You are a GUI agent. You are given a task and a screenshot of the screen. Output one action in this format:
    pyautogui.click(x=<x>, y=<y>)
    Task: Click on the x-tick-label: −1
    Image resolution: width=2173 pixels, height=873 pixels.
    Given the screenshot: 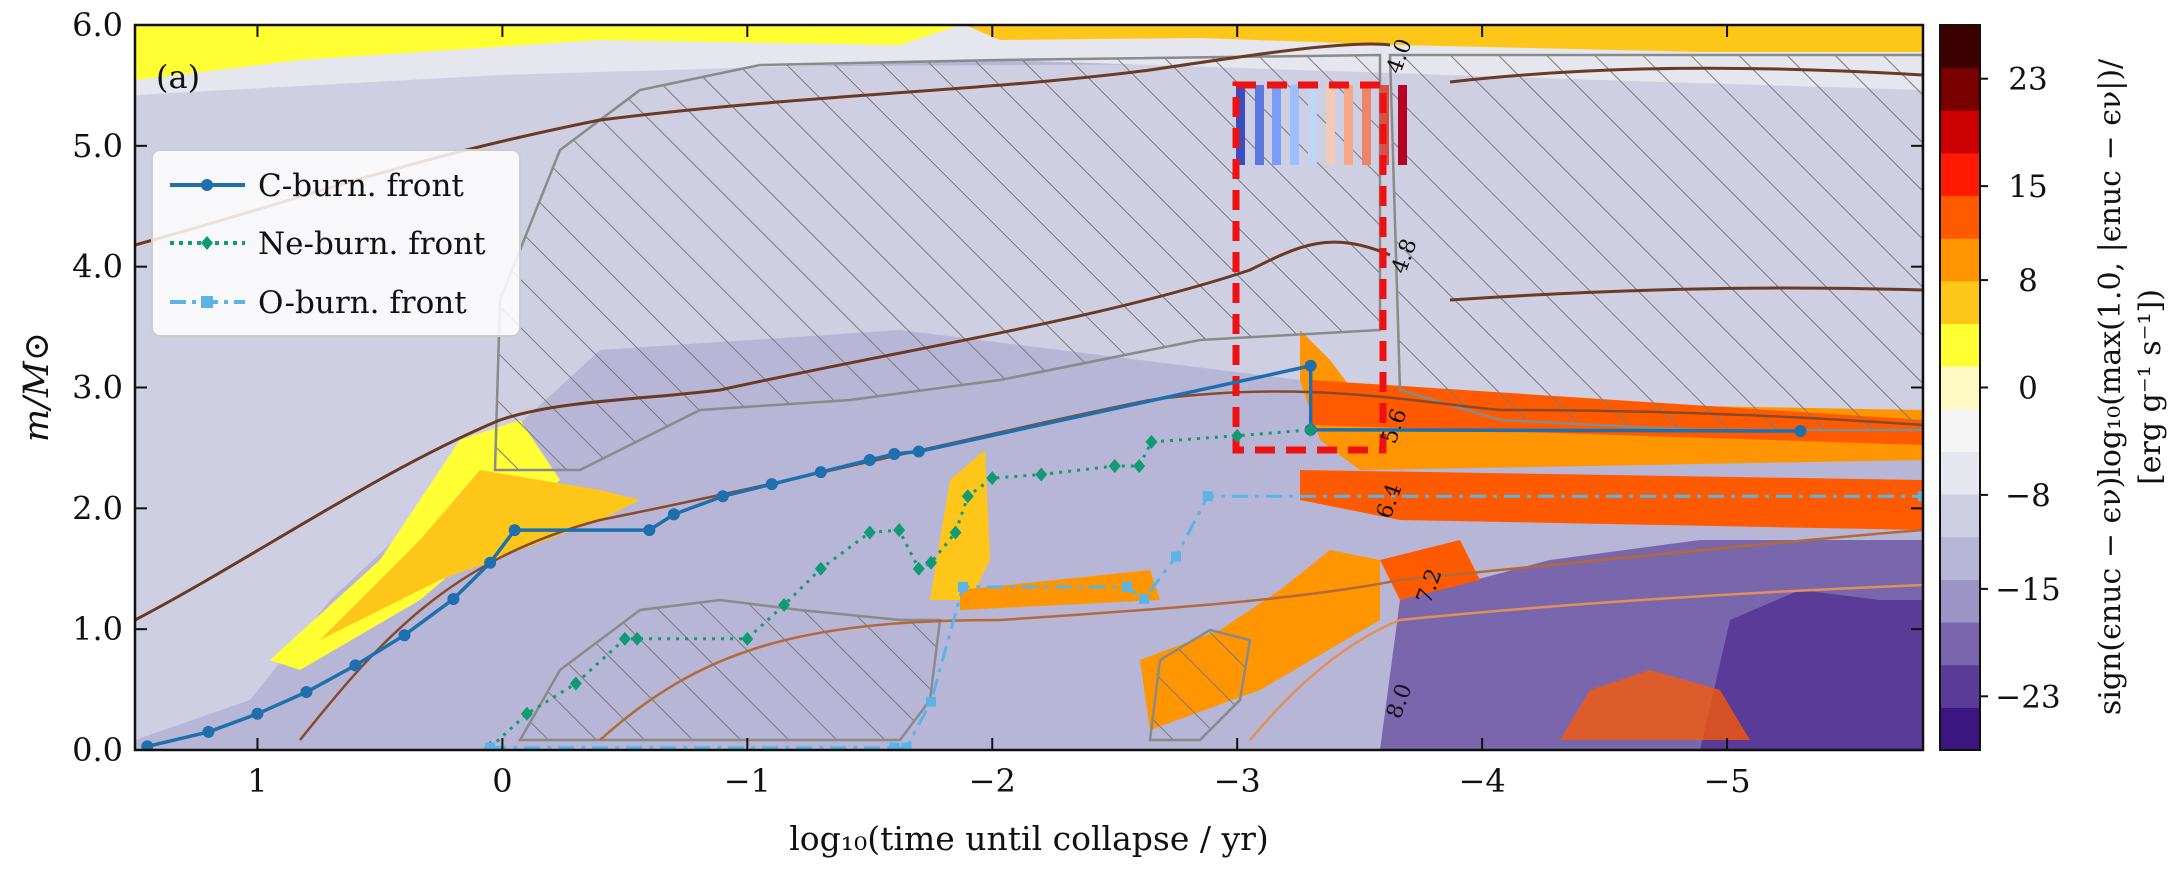 What is the action you would take?
    pyautogui.click(x=747, y=781)
    